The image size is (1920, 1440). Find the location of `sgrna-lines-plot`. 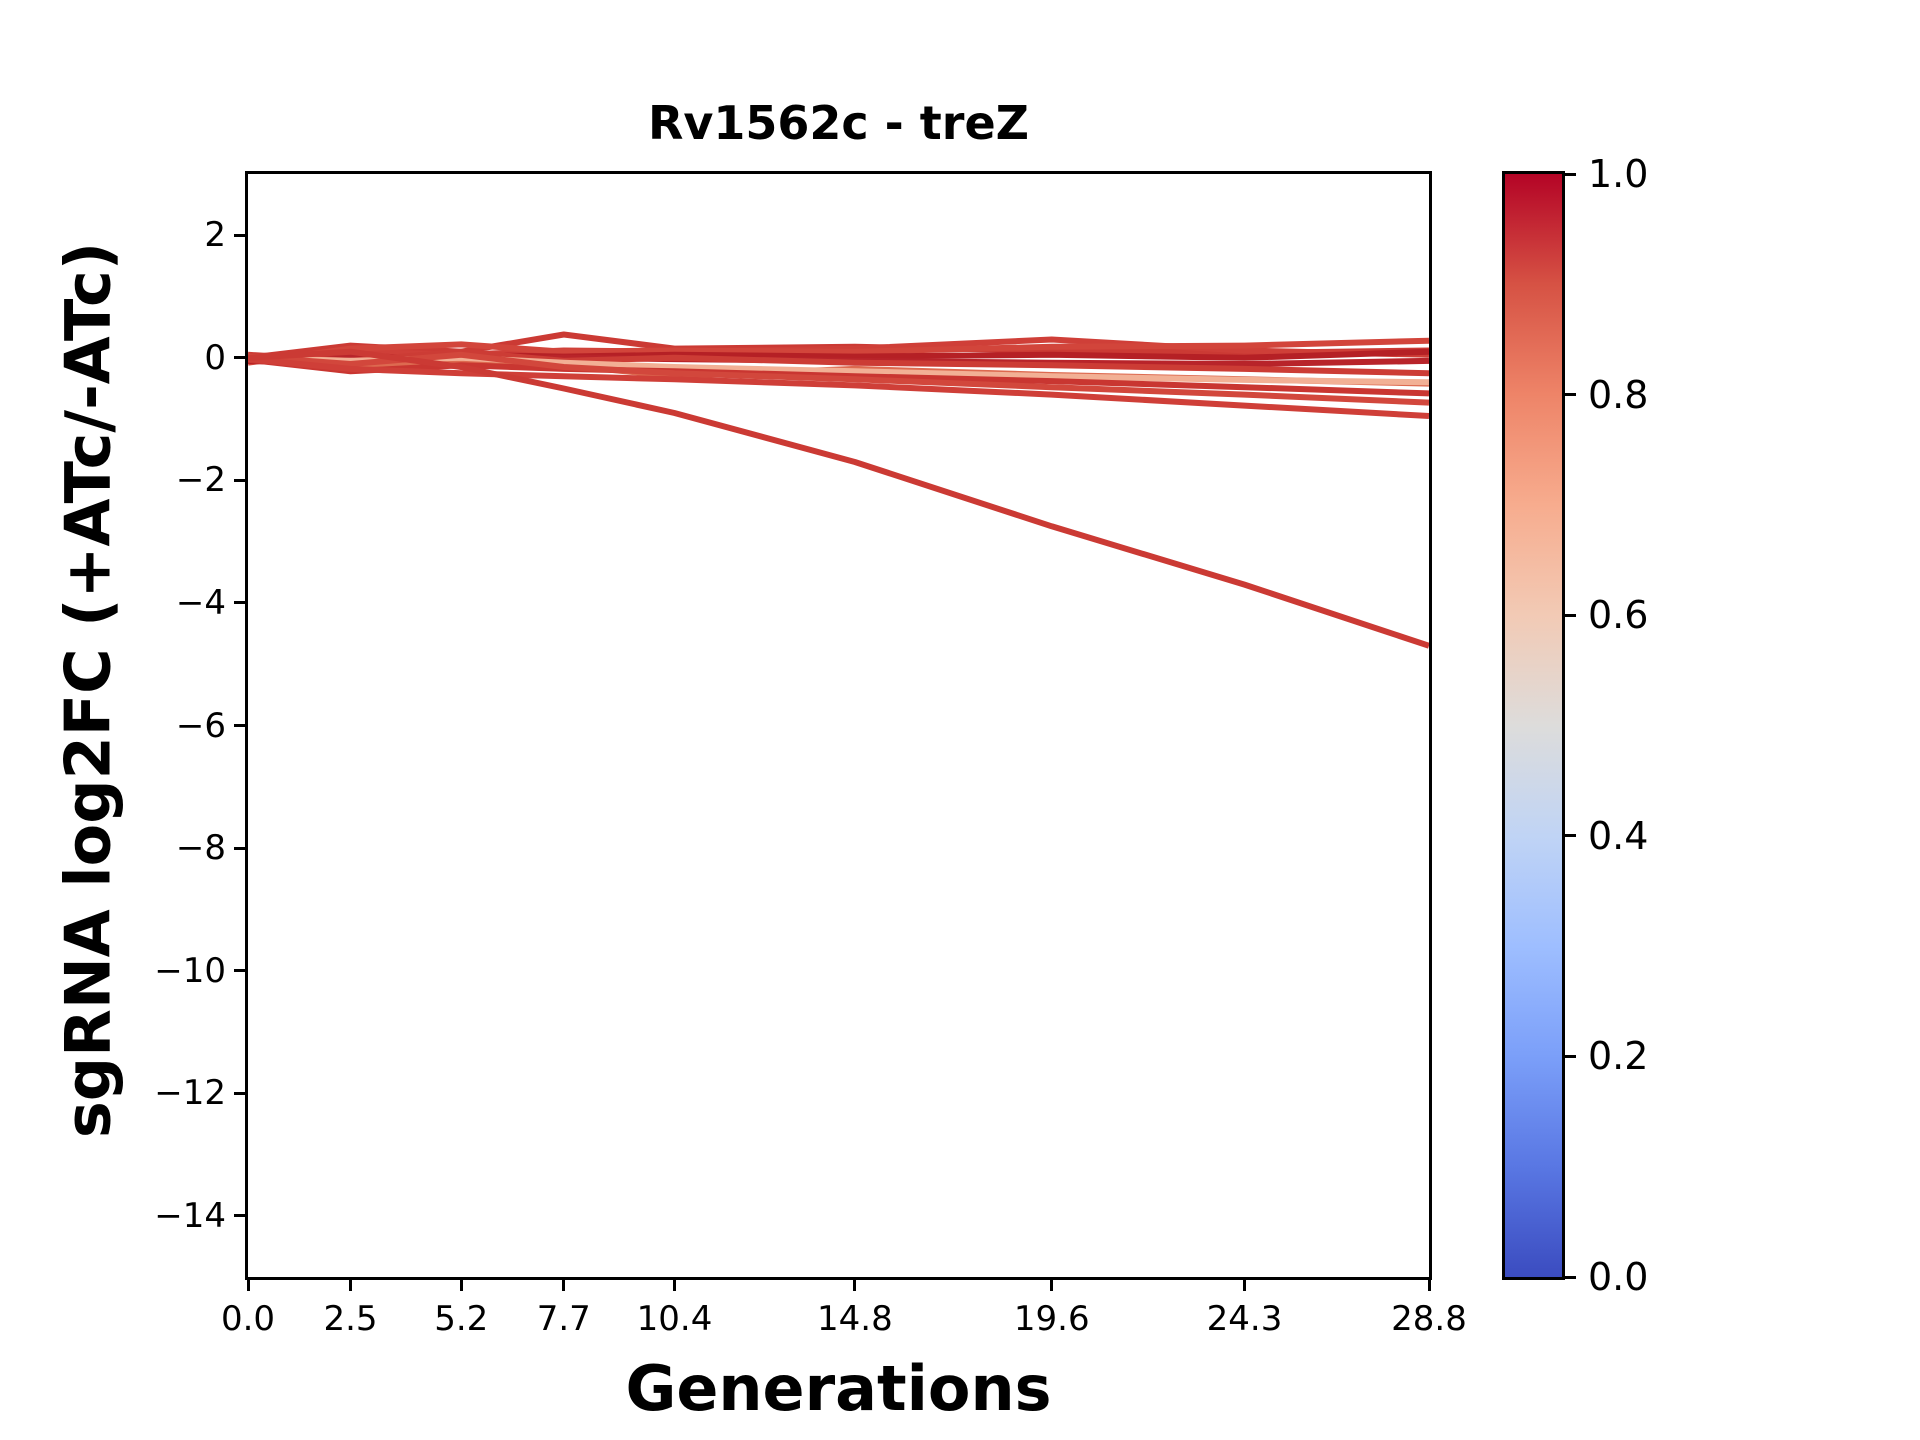

sgrna-lines-plot is located at coordinates (838, 490).